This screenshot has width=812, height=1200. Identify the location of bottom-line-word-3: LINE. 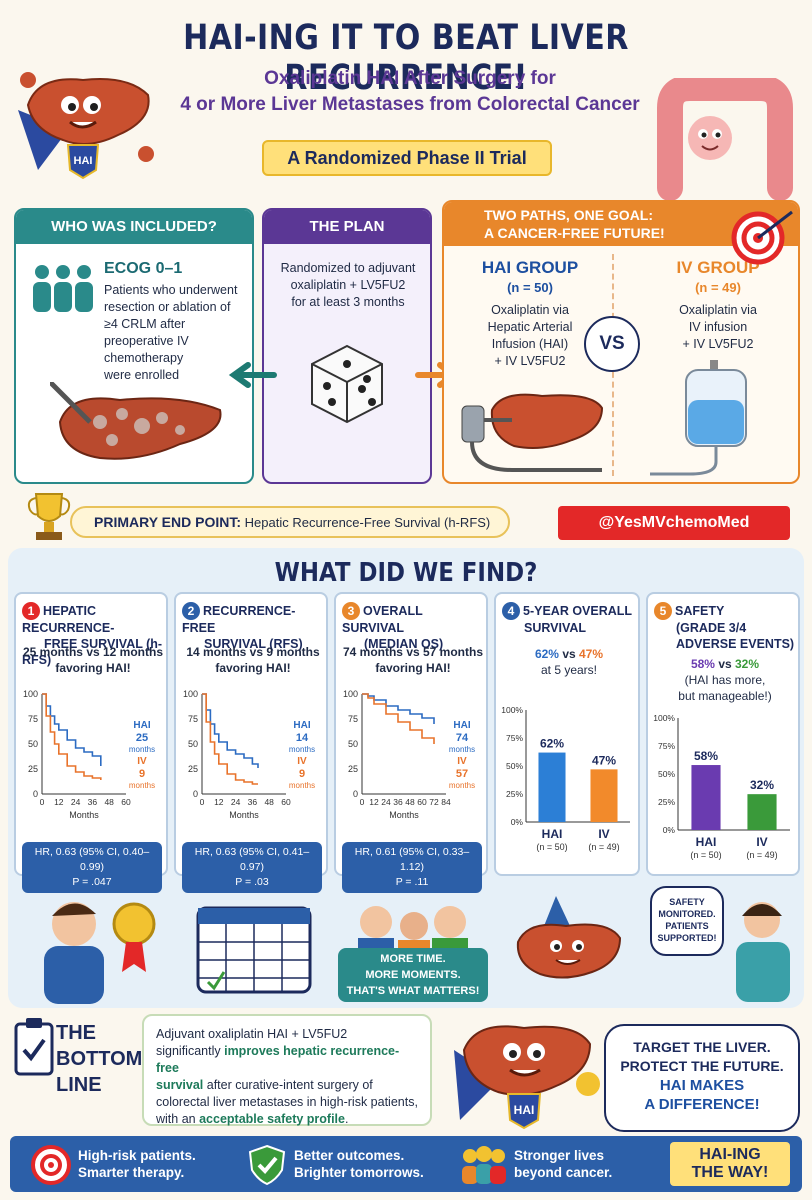
(79, 1085).